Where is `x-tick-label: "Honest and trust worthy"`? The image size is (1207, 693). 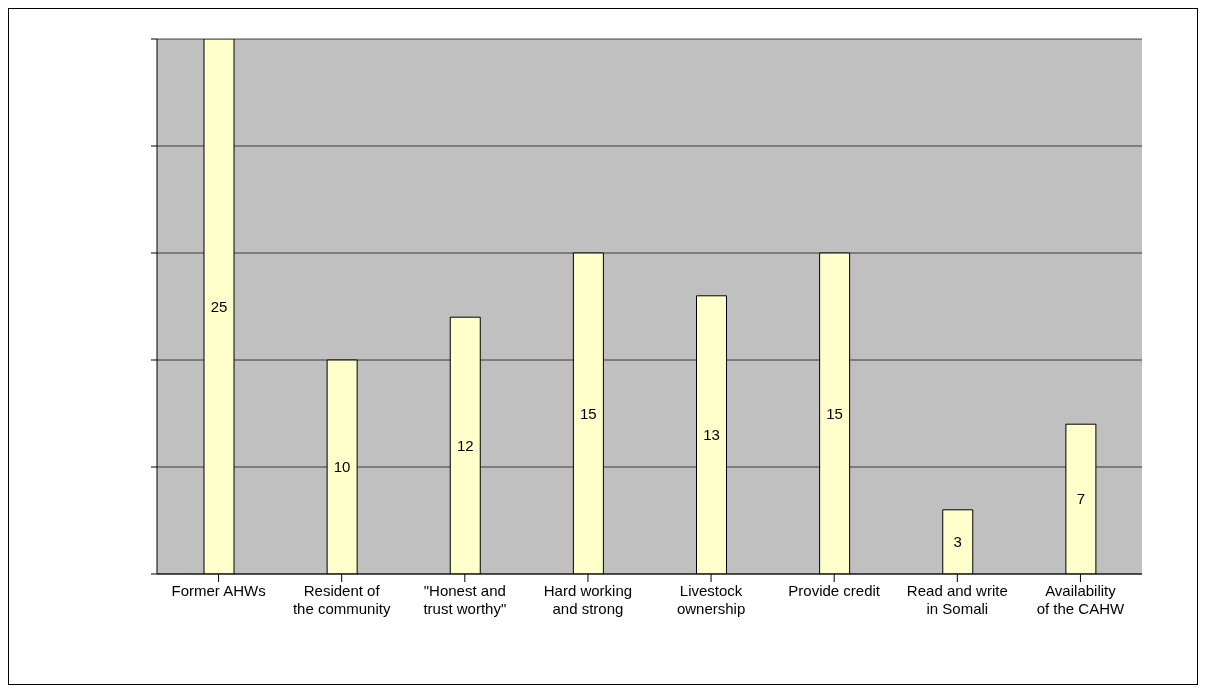
x-tick-label: "Honest and trust worthy" is located at coordinates (465, 599).